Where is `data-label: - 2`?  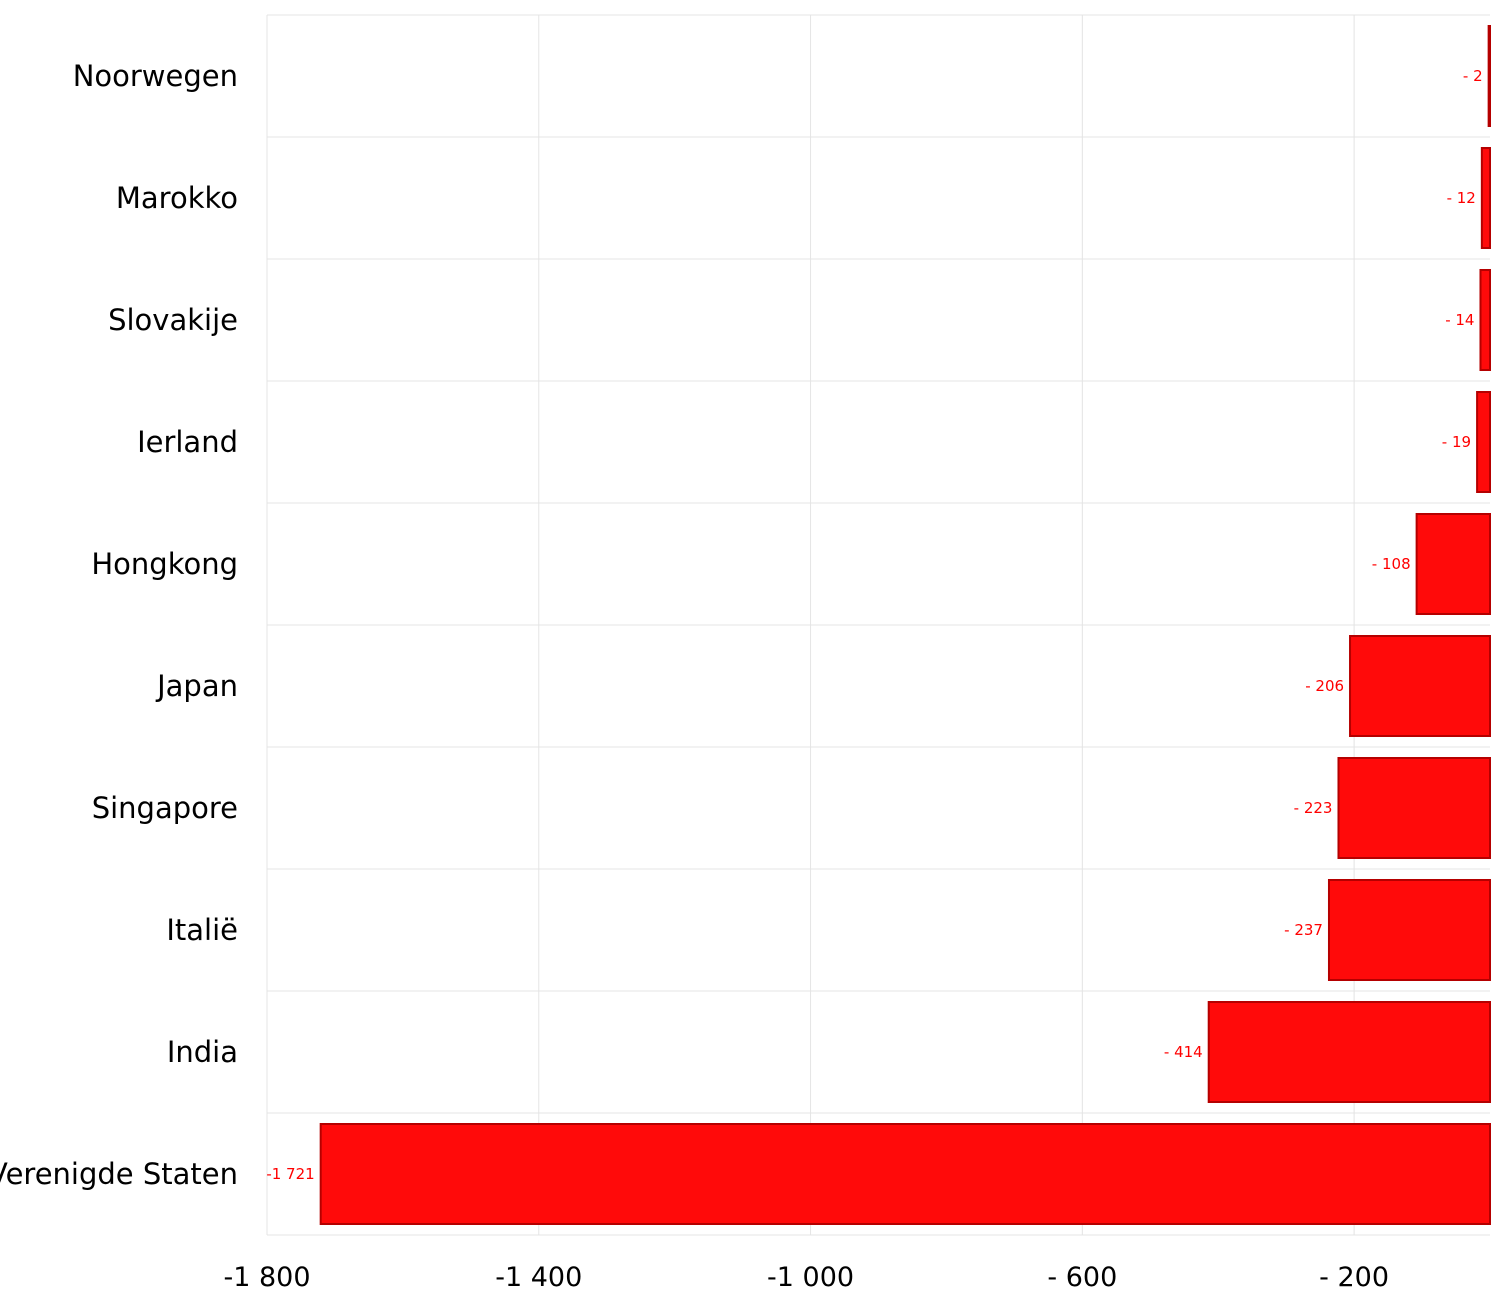 data-label: - 2 is located at coordinates (1473, 76).